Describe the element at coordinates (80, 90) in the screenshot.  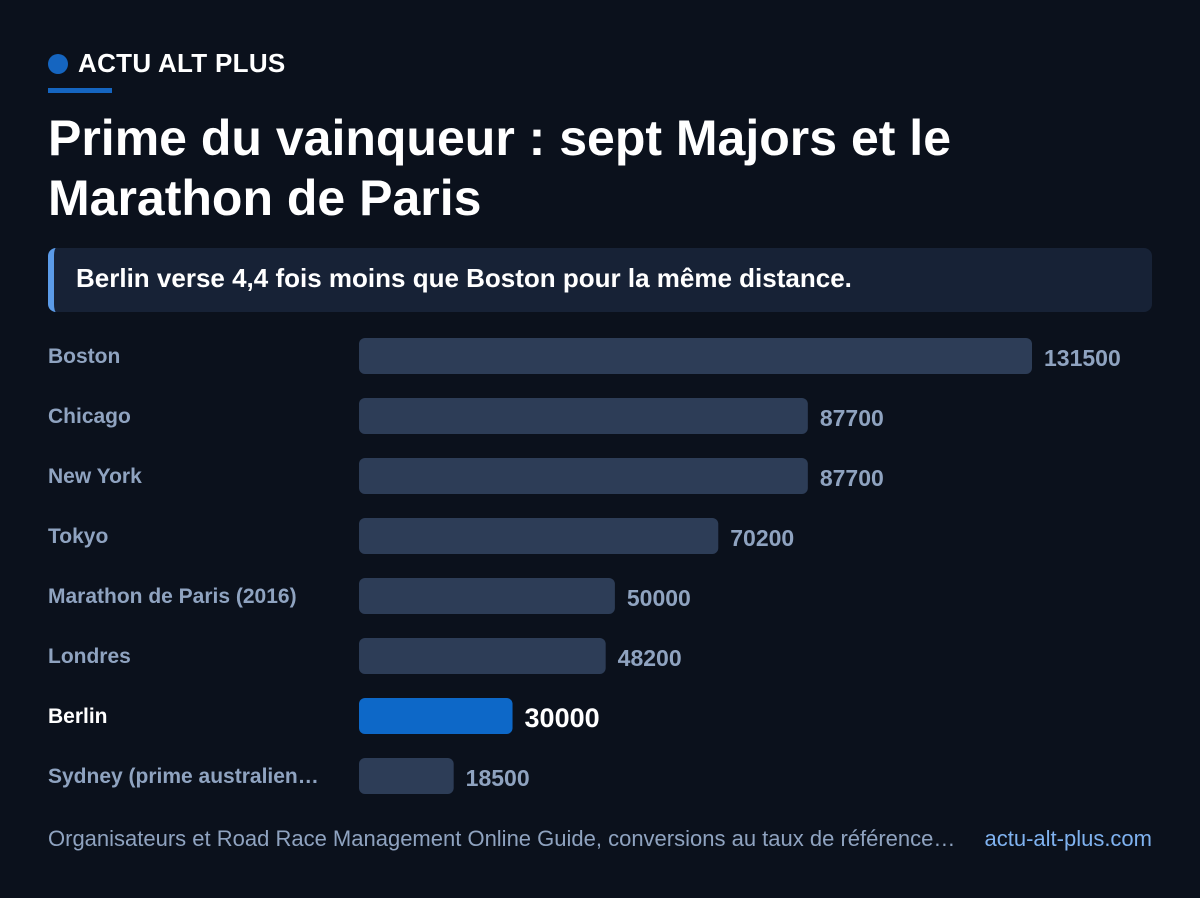
I see `brand-underline` at that location.